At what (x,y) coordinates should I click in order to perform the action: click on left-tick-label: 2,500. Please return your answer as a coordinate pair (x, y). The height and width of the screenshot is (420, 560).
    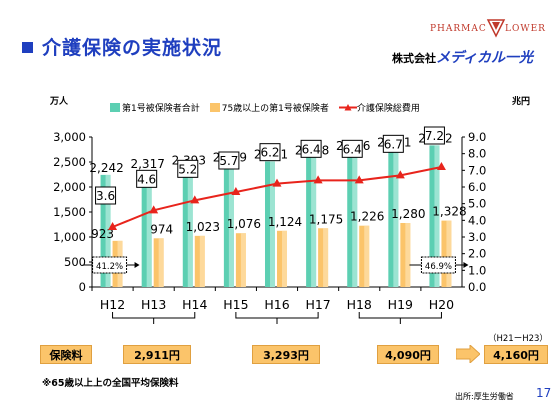
    Looking at the image, I should click on (69, 162).